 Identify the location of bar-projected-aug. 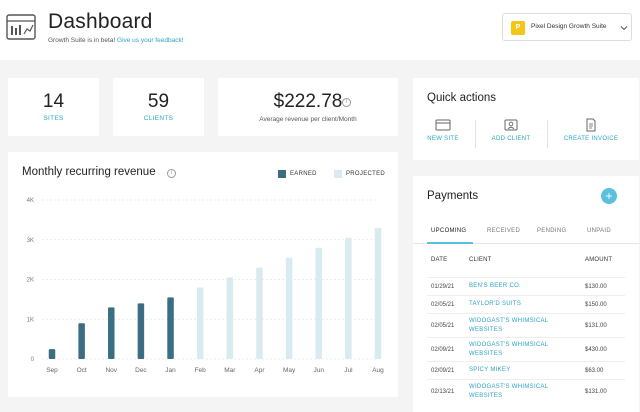
(378, 293).